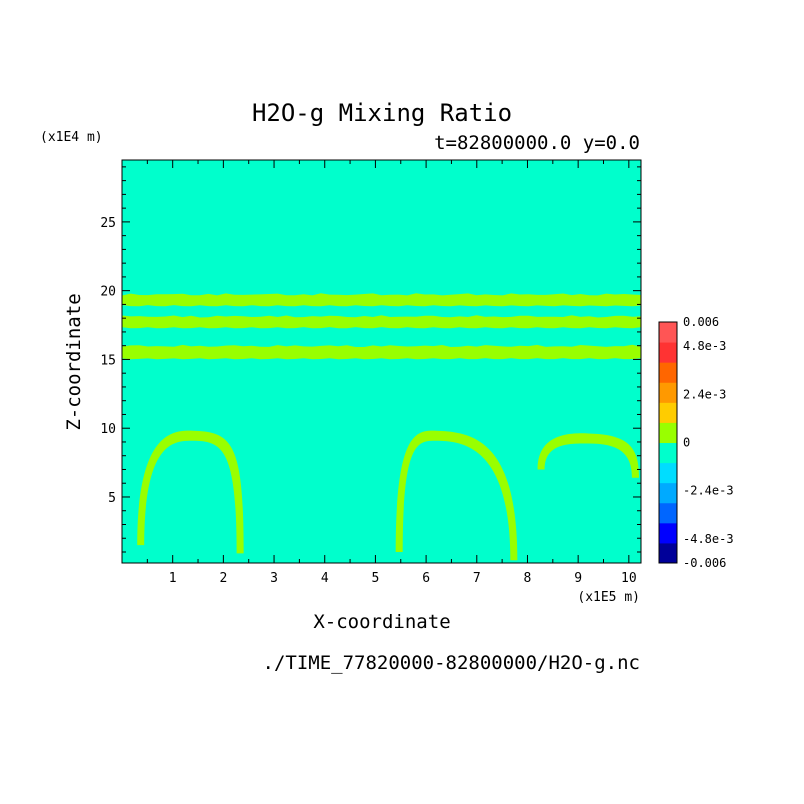  I want to click on x-tick-label: 2, so click(223, 578).